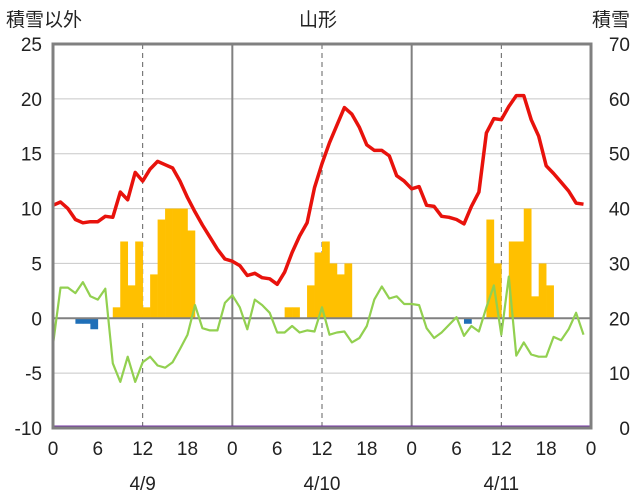  I want to click on right-tick-label: 0, so click(624, 429).